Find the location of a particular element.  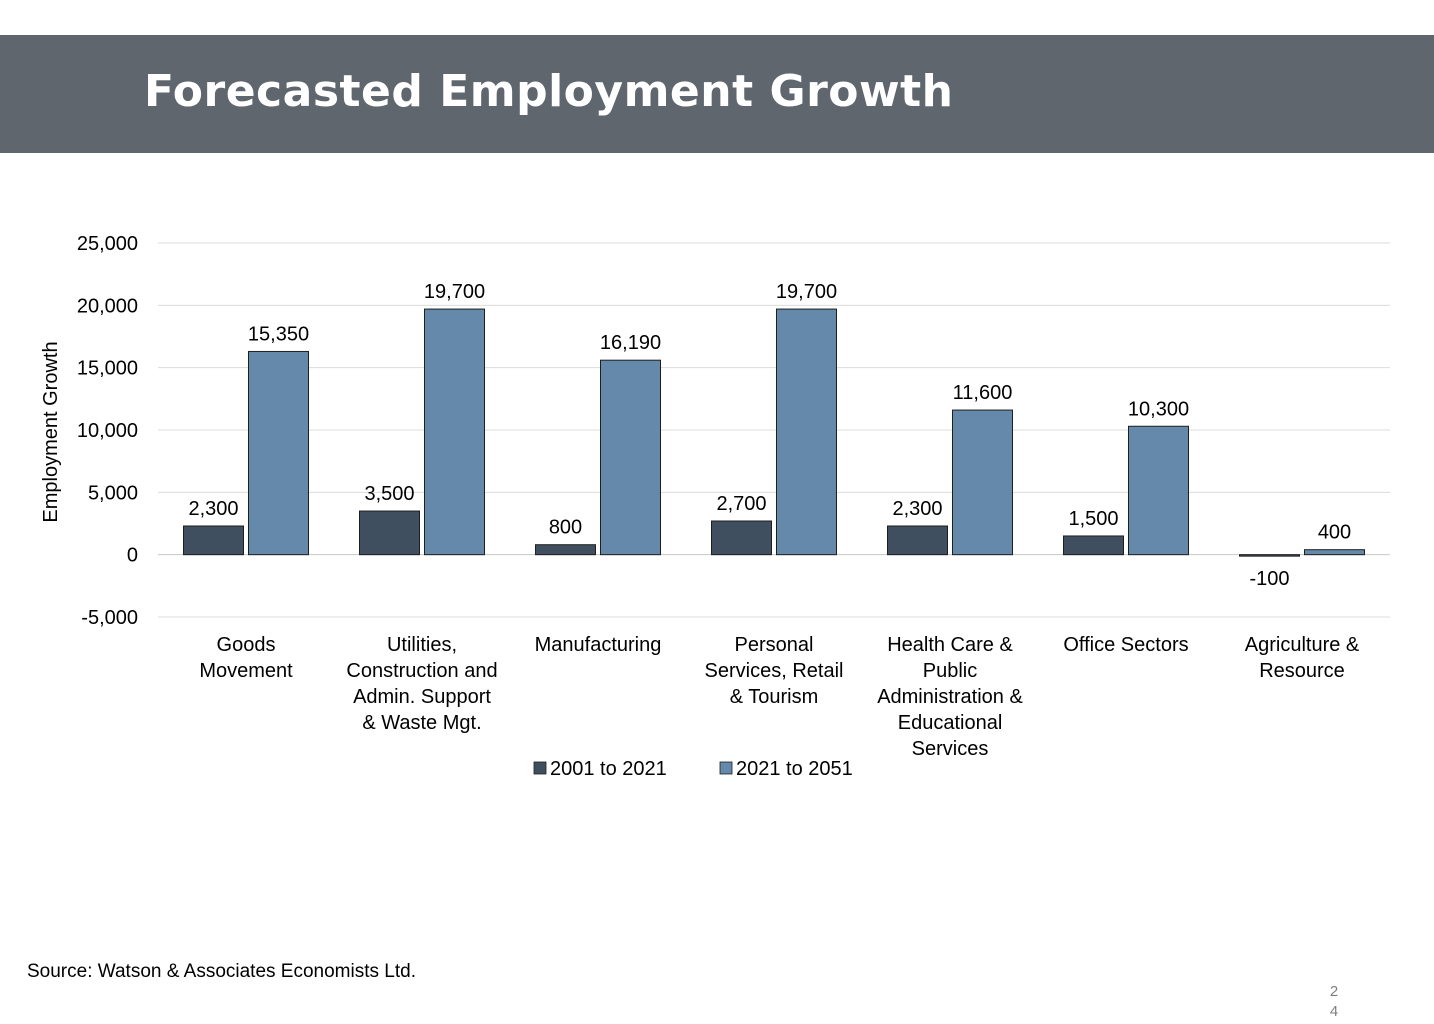

y-tick-label: 10,000 is located at coordinates (107, 431).